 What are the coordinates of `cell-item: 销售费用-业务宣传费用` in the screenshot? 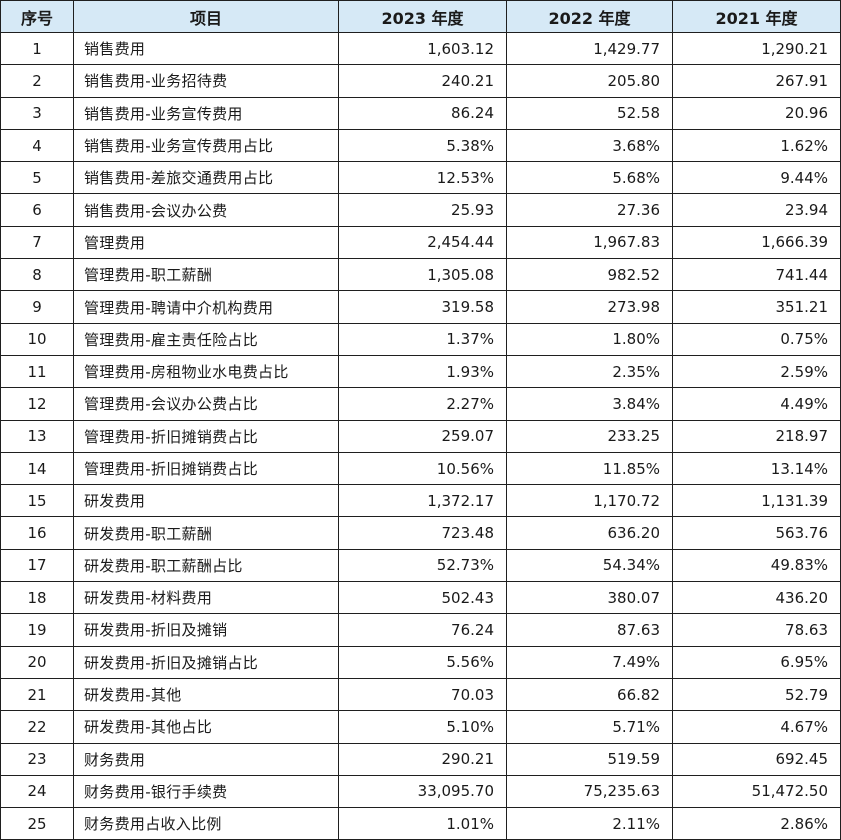 It's located at (206, 113).